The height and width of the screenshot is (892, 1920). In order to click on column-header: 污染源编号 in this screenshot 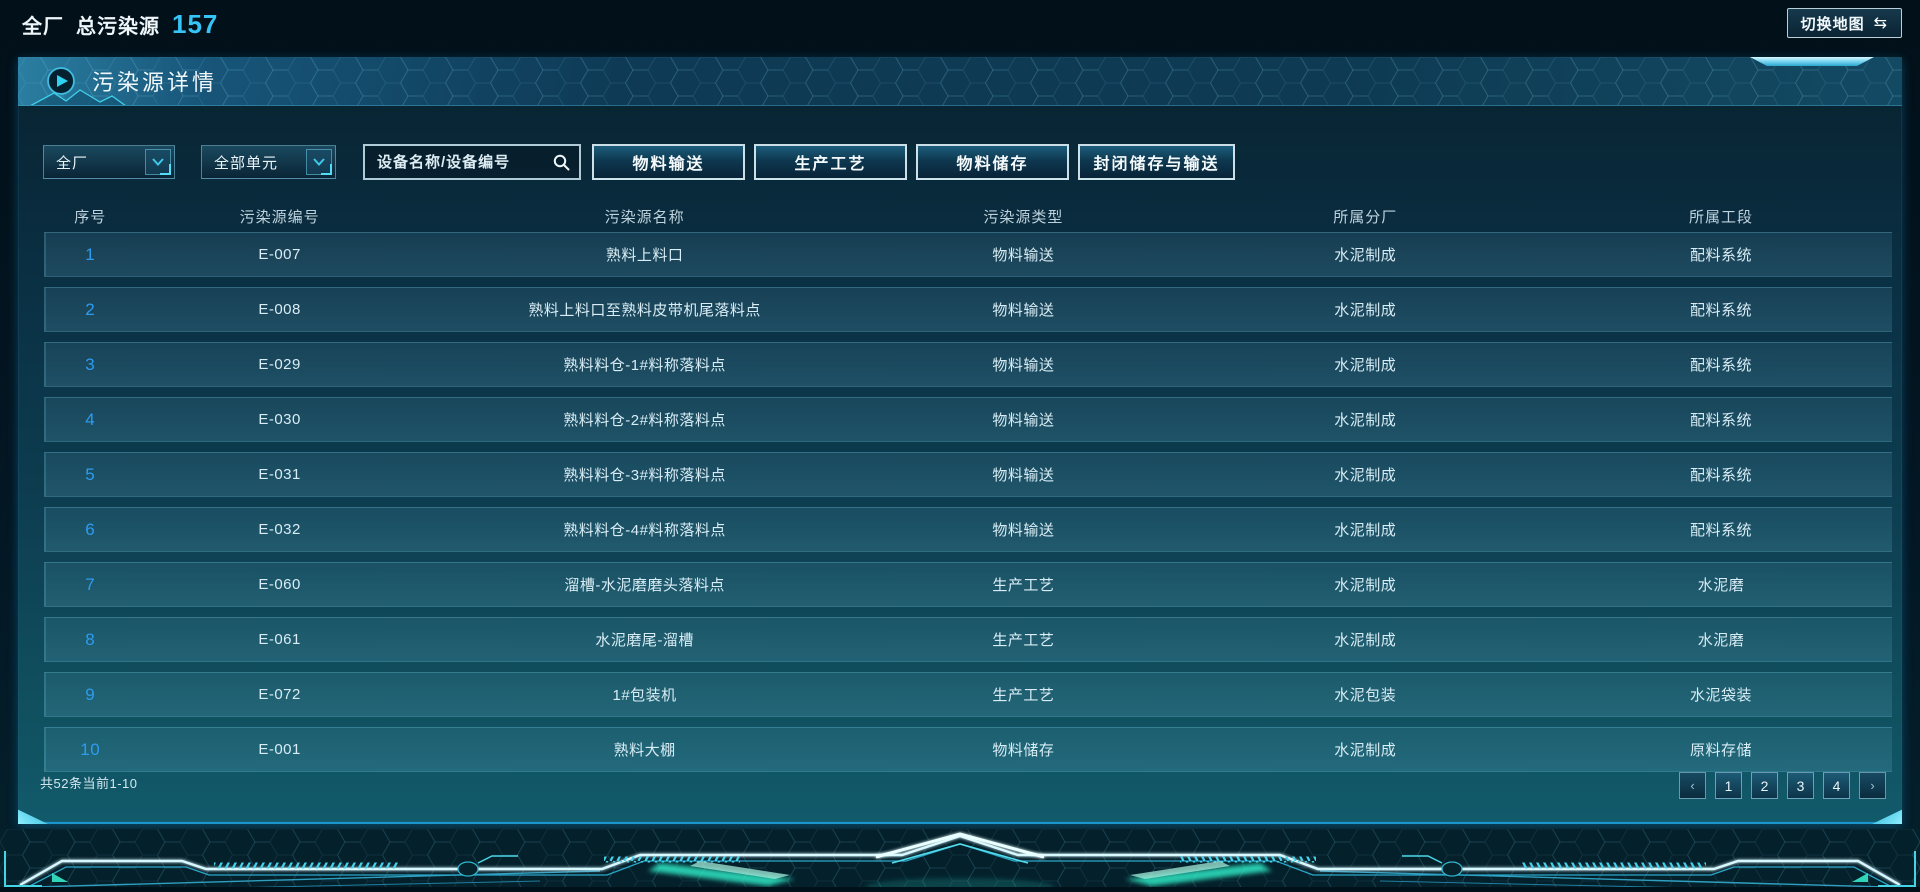, I will do `click(279, 217)`.